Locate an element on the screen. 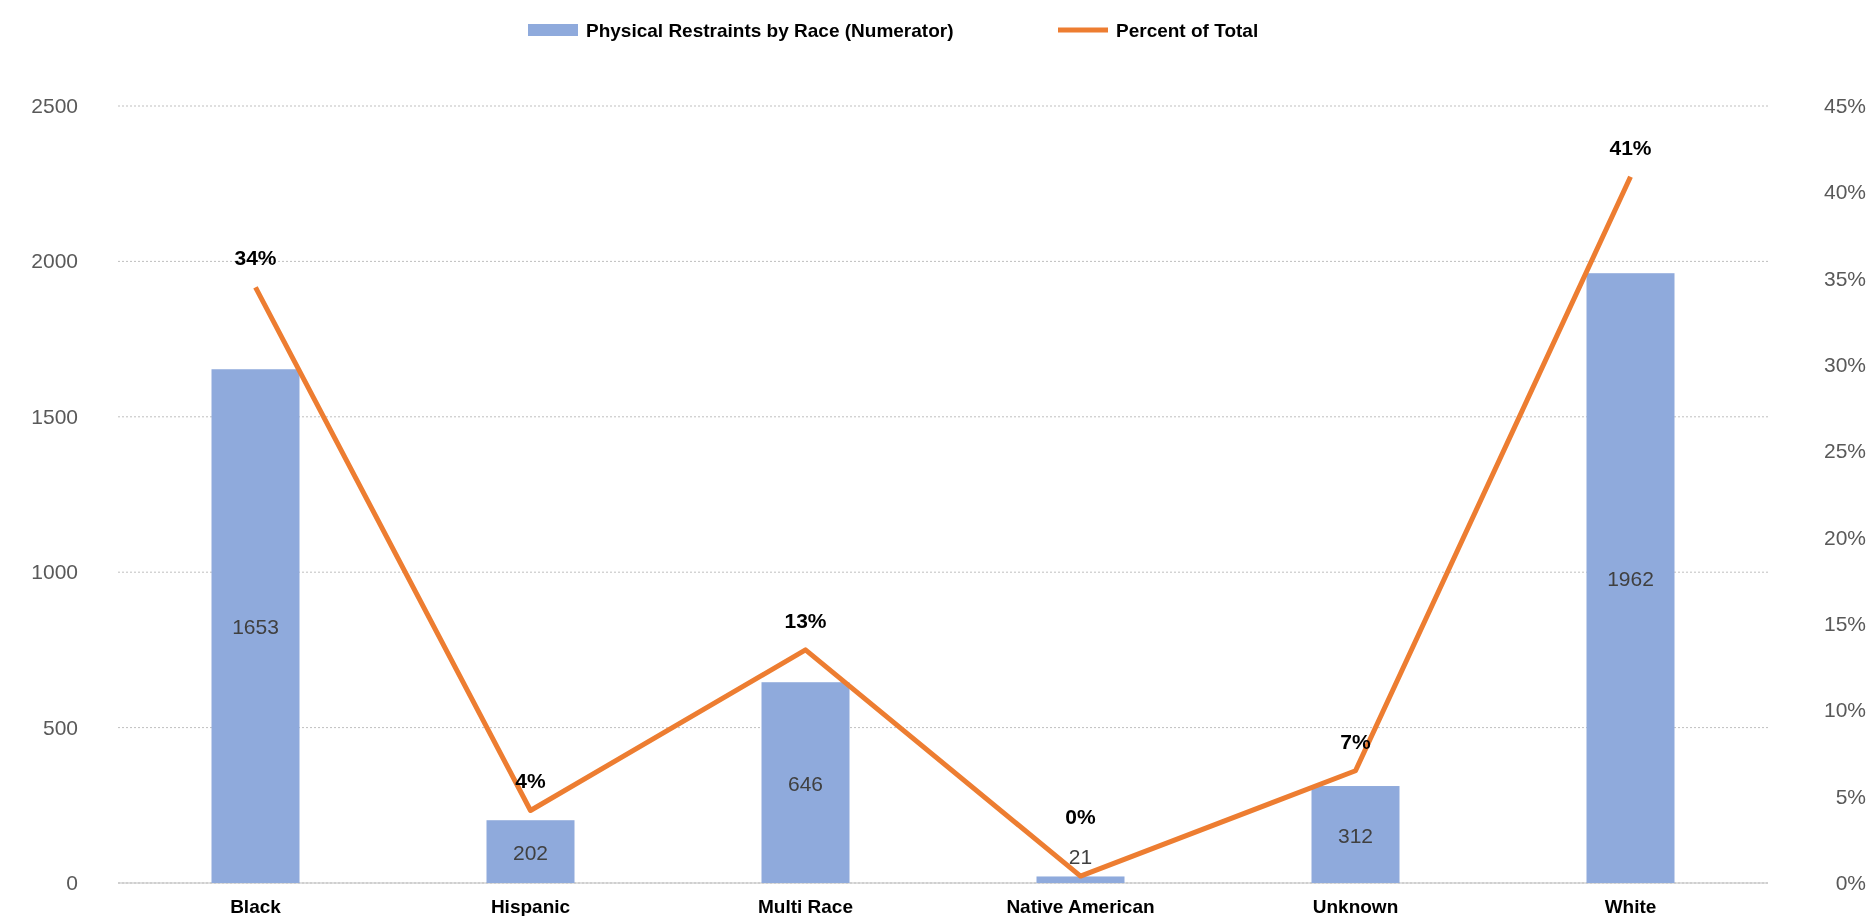 The height and width of the screenshot is (916, 1870). data-label: 312 is located at coordinates (1355, 835).